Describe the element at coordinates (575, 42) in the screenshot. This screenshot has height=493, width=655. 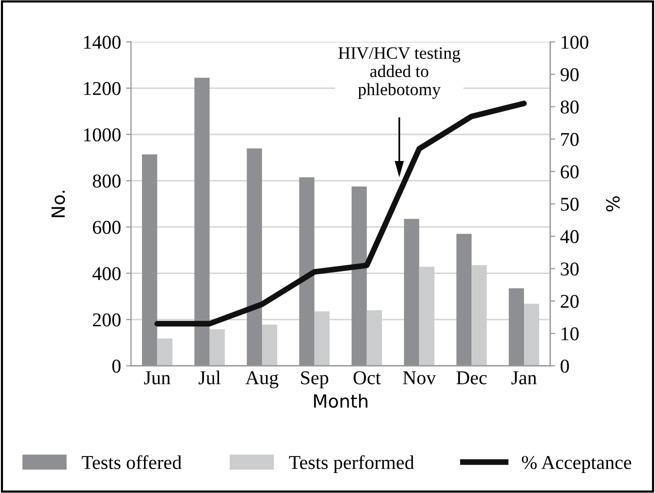
I see `y2-tick-label: 100` at that location.